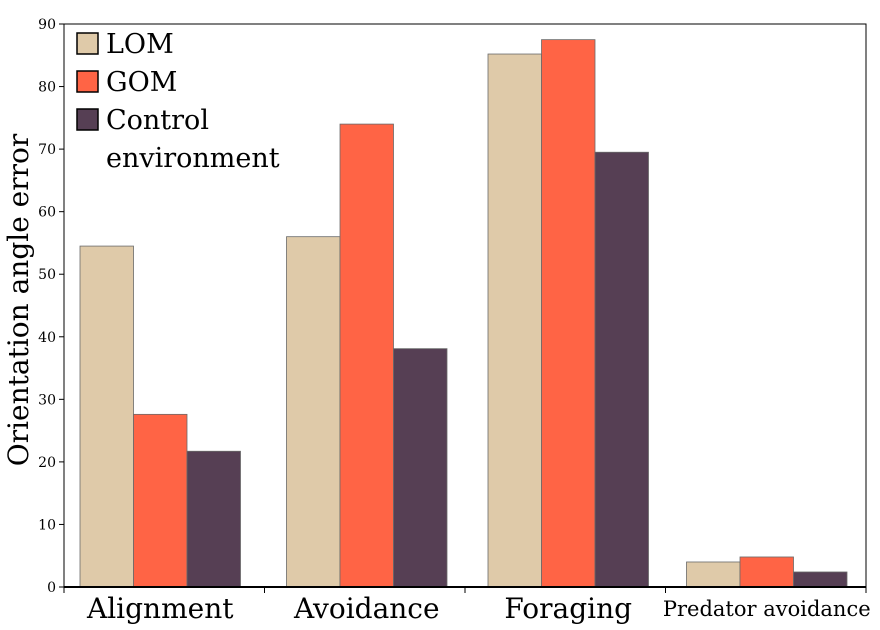 The image size is (880, 630). I want to click on y-tick-label: 40, so click(47, 338).